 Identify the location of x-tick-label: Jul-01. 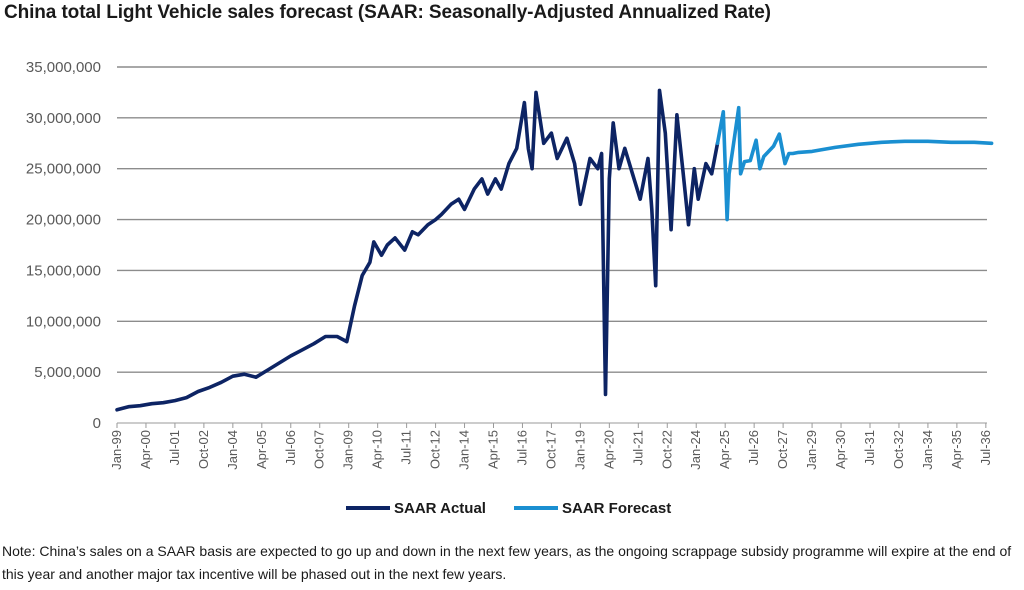
(174, 447).